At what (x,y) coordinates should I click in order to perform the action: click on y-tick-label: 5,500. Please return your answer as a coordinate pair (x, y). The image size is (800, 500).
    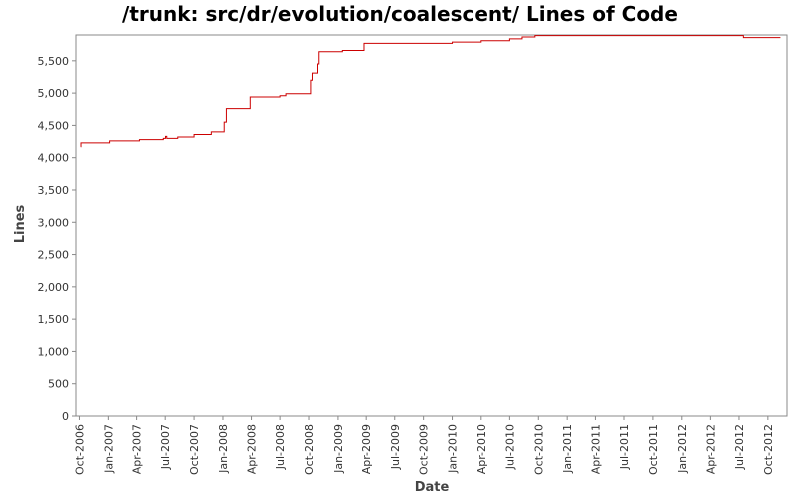
    Looking at the image, I should click on (54, 61).